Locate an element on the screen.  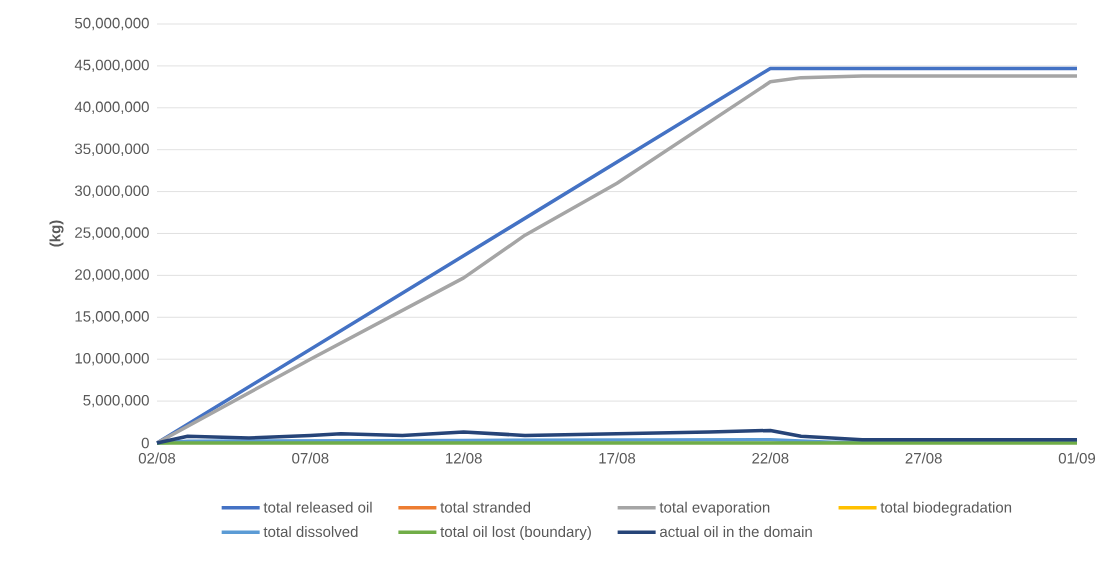
legend-label: total stranded is located at coordinates (485, 507).